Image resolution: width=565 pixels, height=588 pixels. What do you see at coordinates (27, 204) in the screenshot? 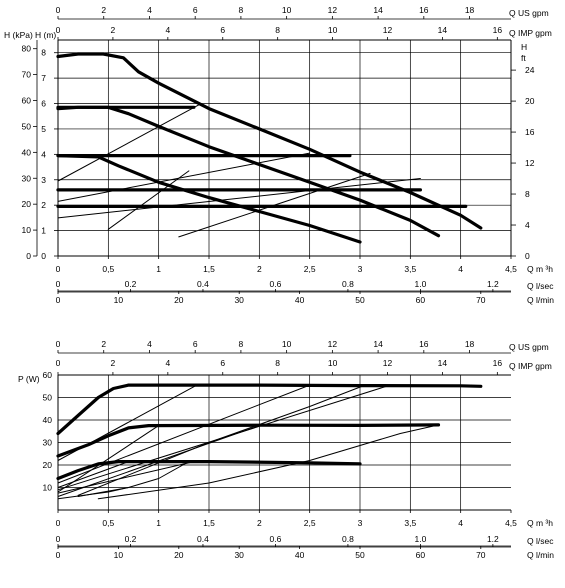
I see `kpa-tick-label: 20` at bounding box center [27, 204].